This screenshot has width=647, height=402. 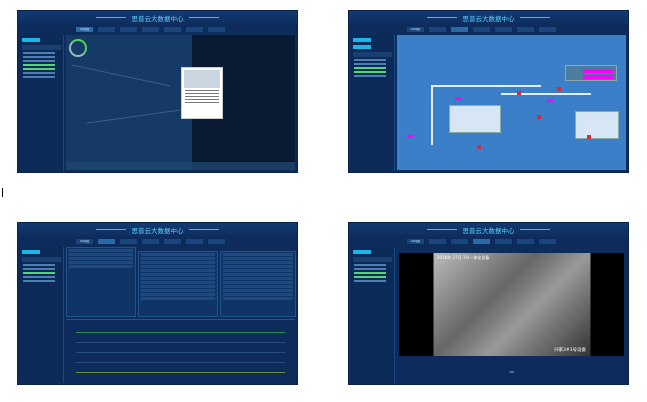 I want to click on pager: 1/2, so click(x=511, y=372).